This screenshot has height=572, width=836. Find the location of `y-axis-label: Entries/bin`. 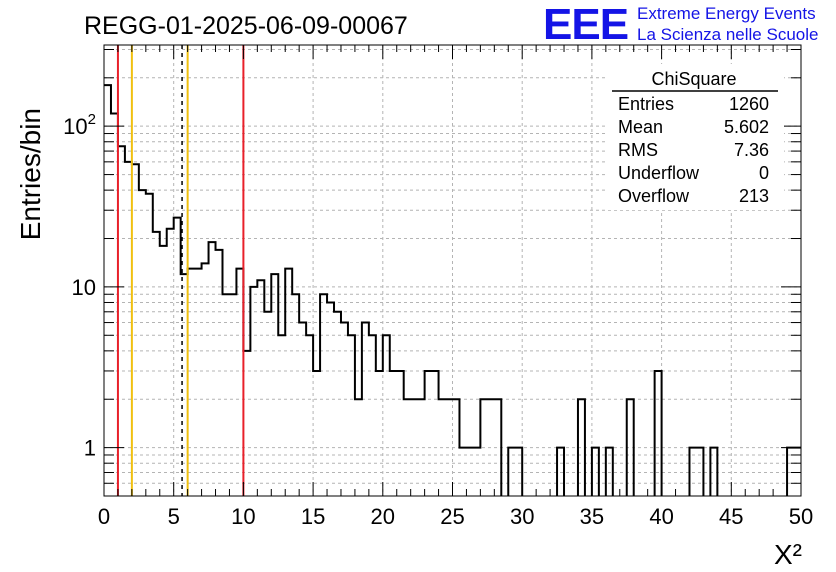

y-axis-label: Entries/bin is located at coordinates (30, 174).